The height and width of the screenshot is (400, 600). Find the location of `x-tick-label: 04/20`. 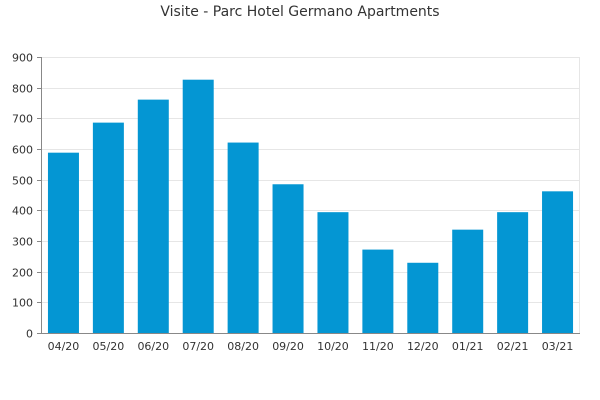

x-tick-label: 04/20 is located at coordinates (64, 346).